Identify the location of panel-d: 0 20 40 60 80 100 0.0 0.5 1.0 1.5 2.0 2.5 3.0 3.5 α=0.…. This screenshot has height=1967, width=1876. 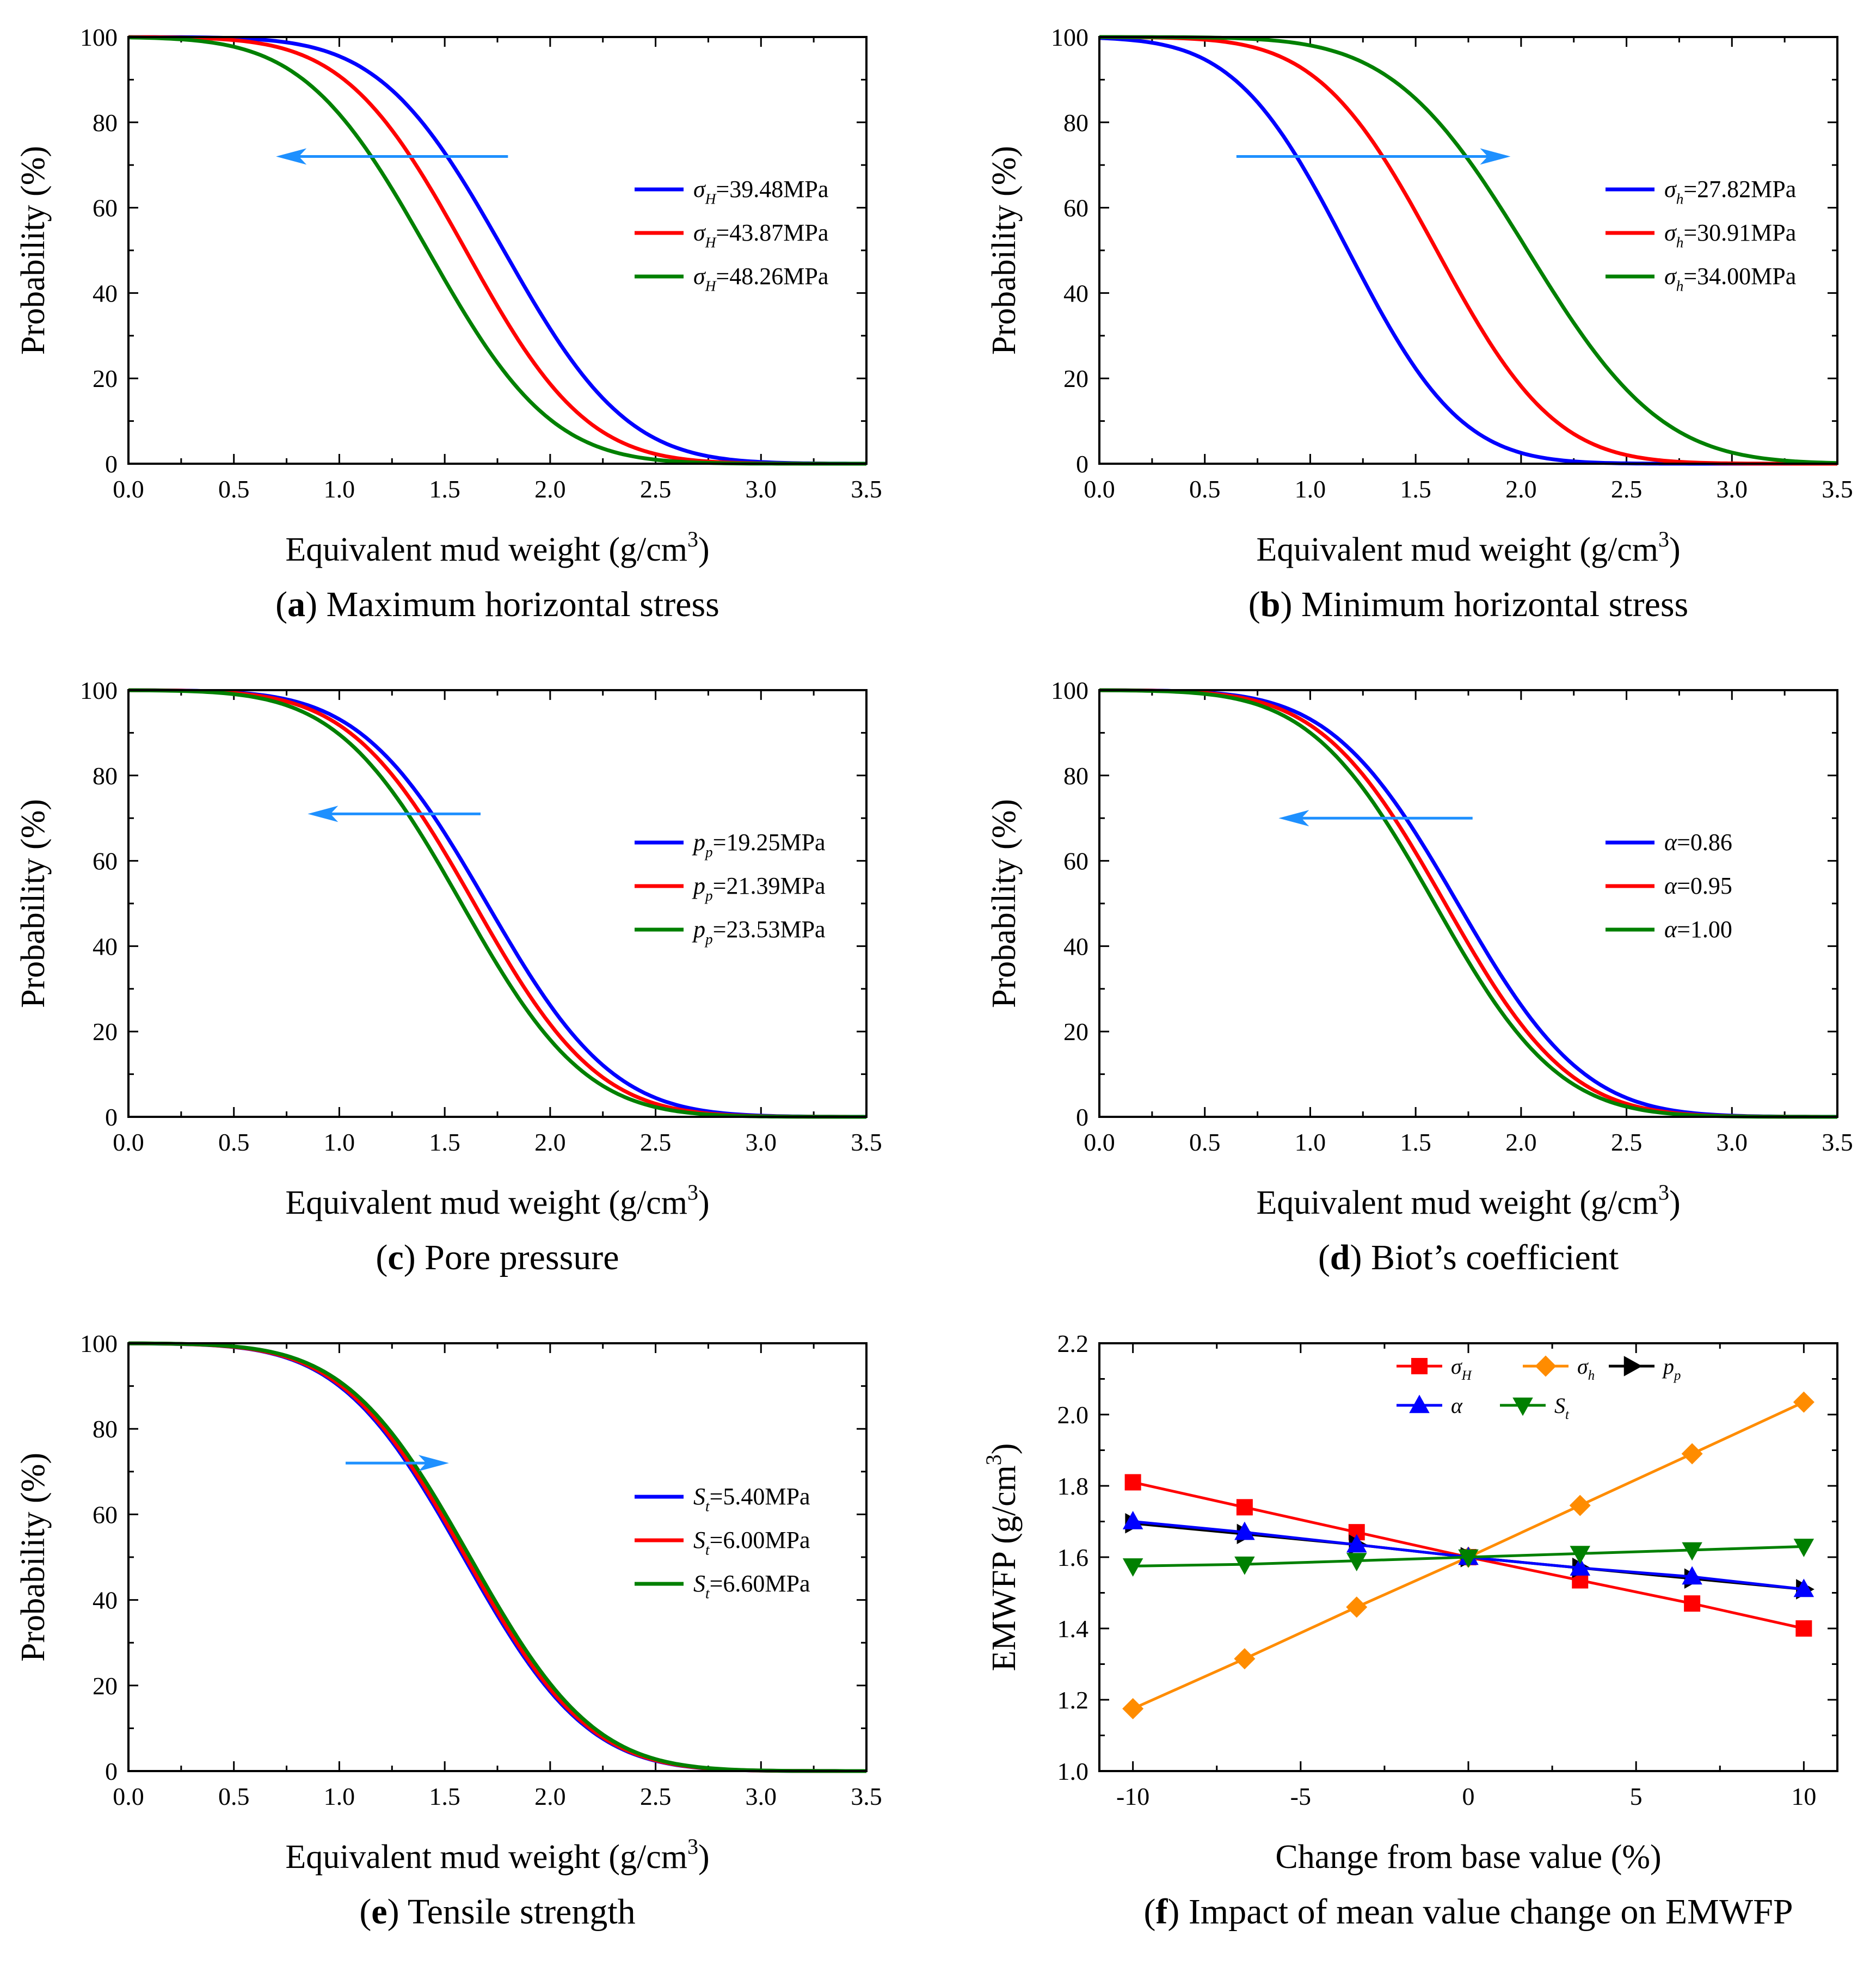
(1419, 977).